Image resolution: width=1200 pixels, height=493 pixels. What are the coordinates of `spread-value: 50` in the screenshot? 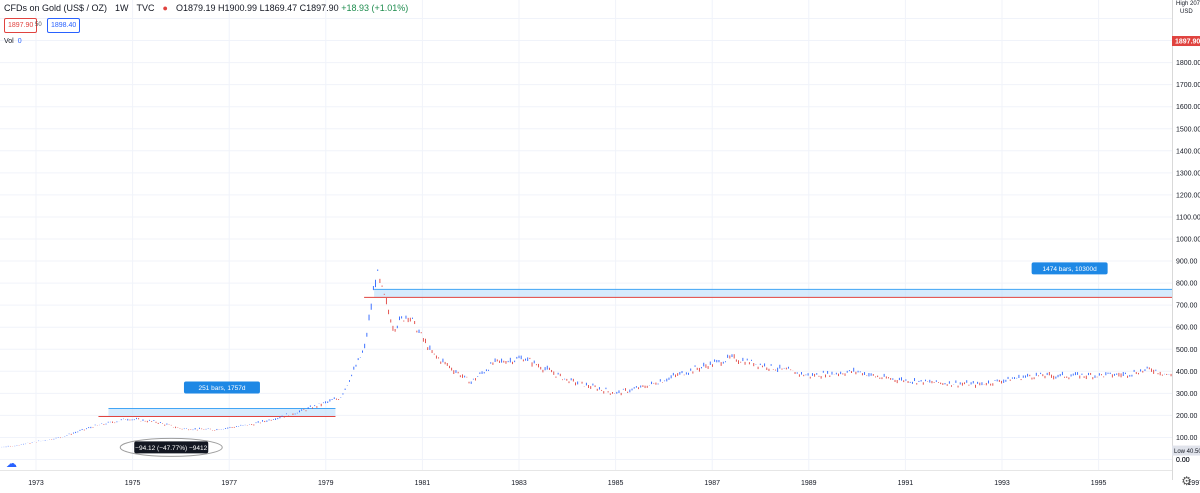 It's located at (38, 25).